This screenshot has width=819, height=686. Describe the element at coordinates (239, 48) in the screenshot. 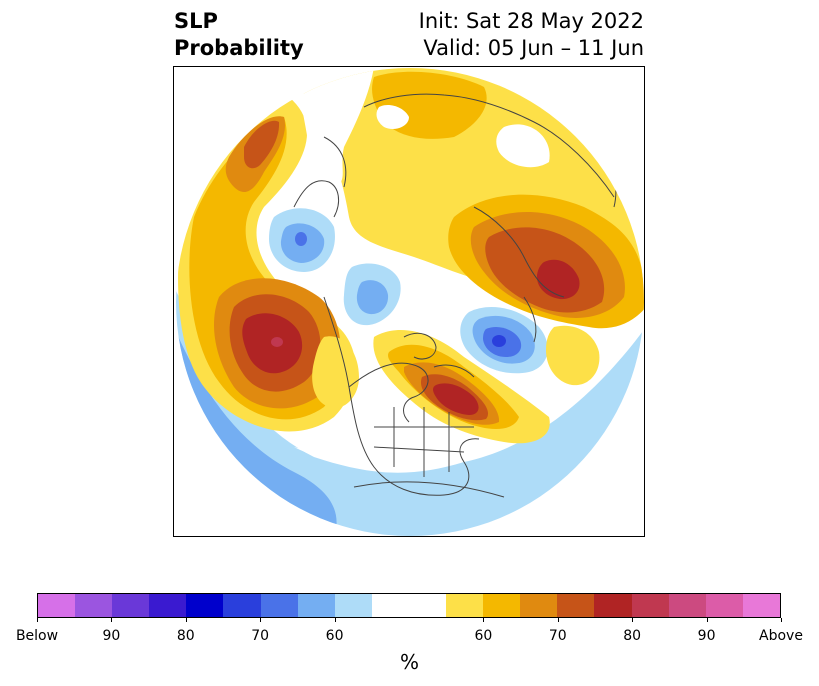

I see `title-field: Probability` at that location.